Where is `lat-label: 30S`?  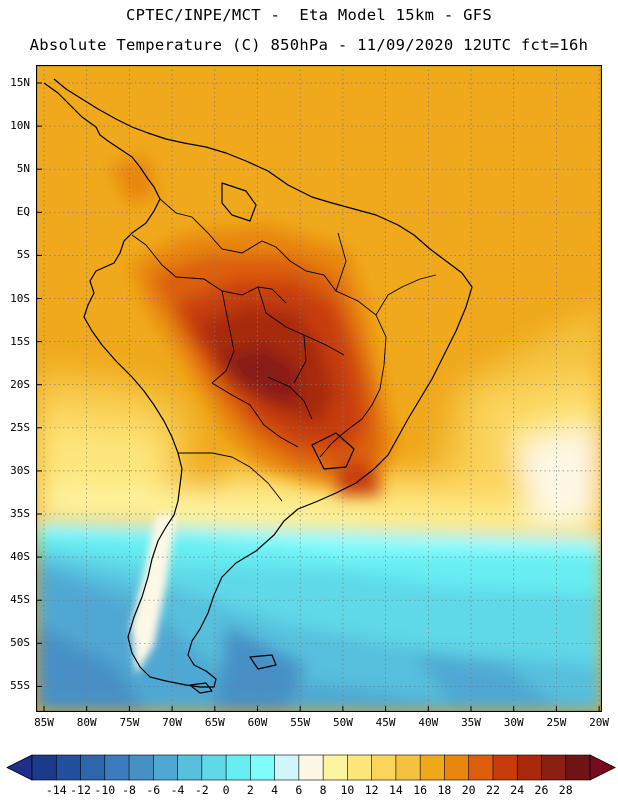 lat-label: 30S is located at coordinates (20, 470).